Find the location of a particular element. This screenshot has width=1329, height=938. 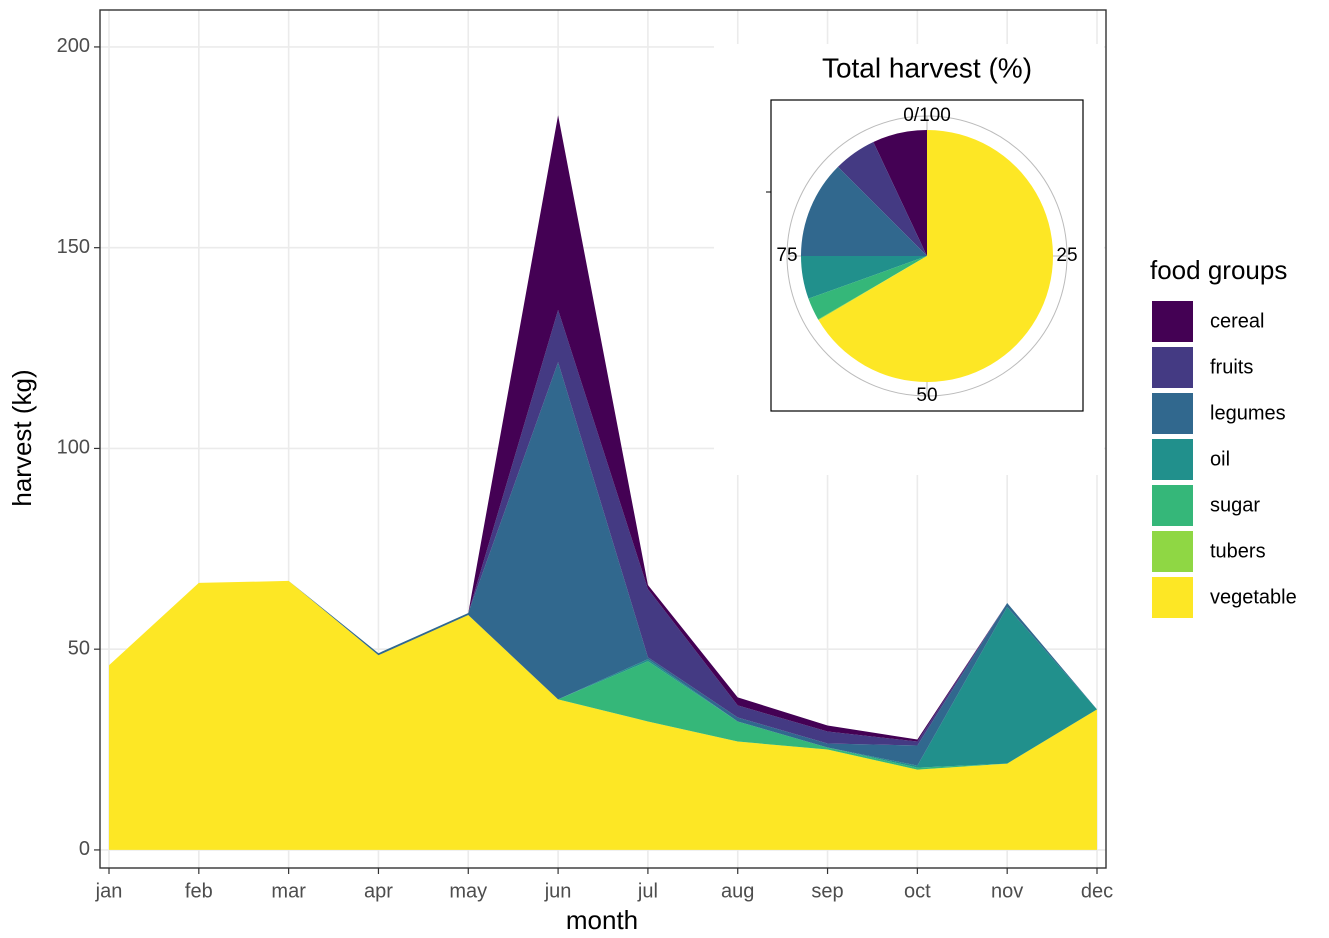

legend-label: oil is located at coordinates (1220, 459).